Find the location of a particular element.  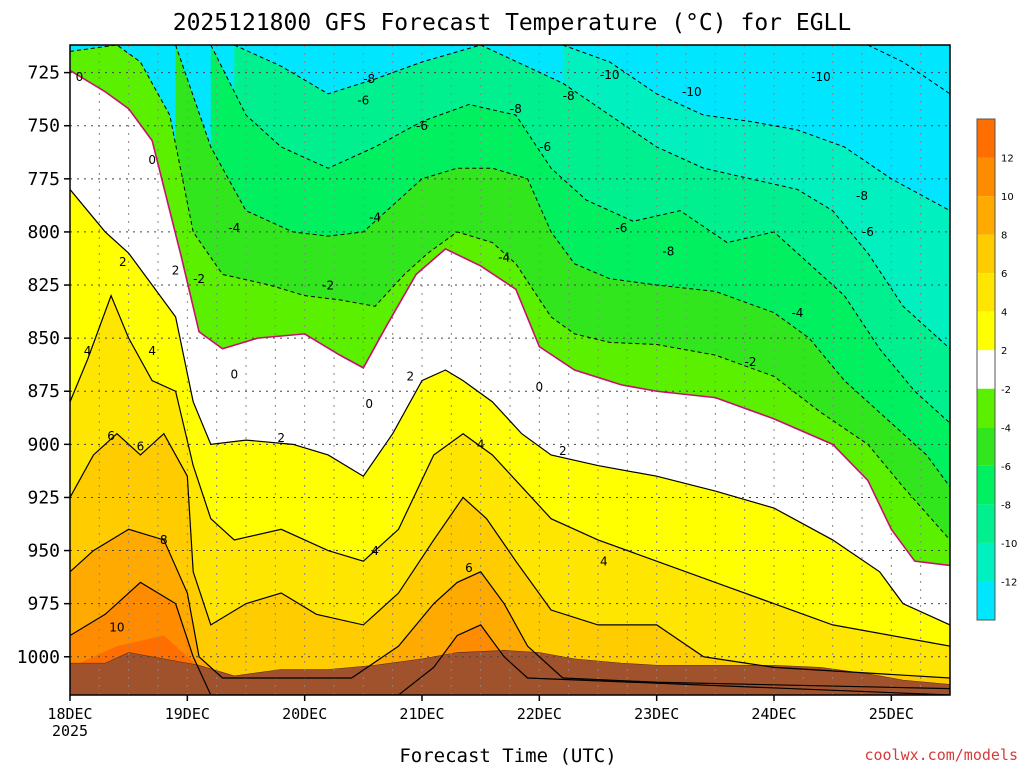

y-tick-label: 900 is located at coordinates (43, 444).